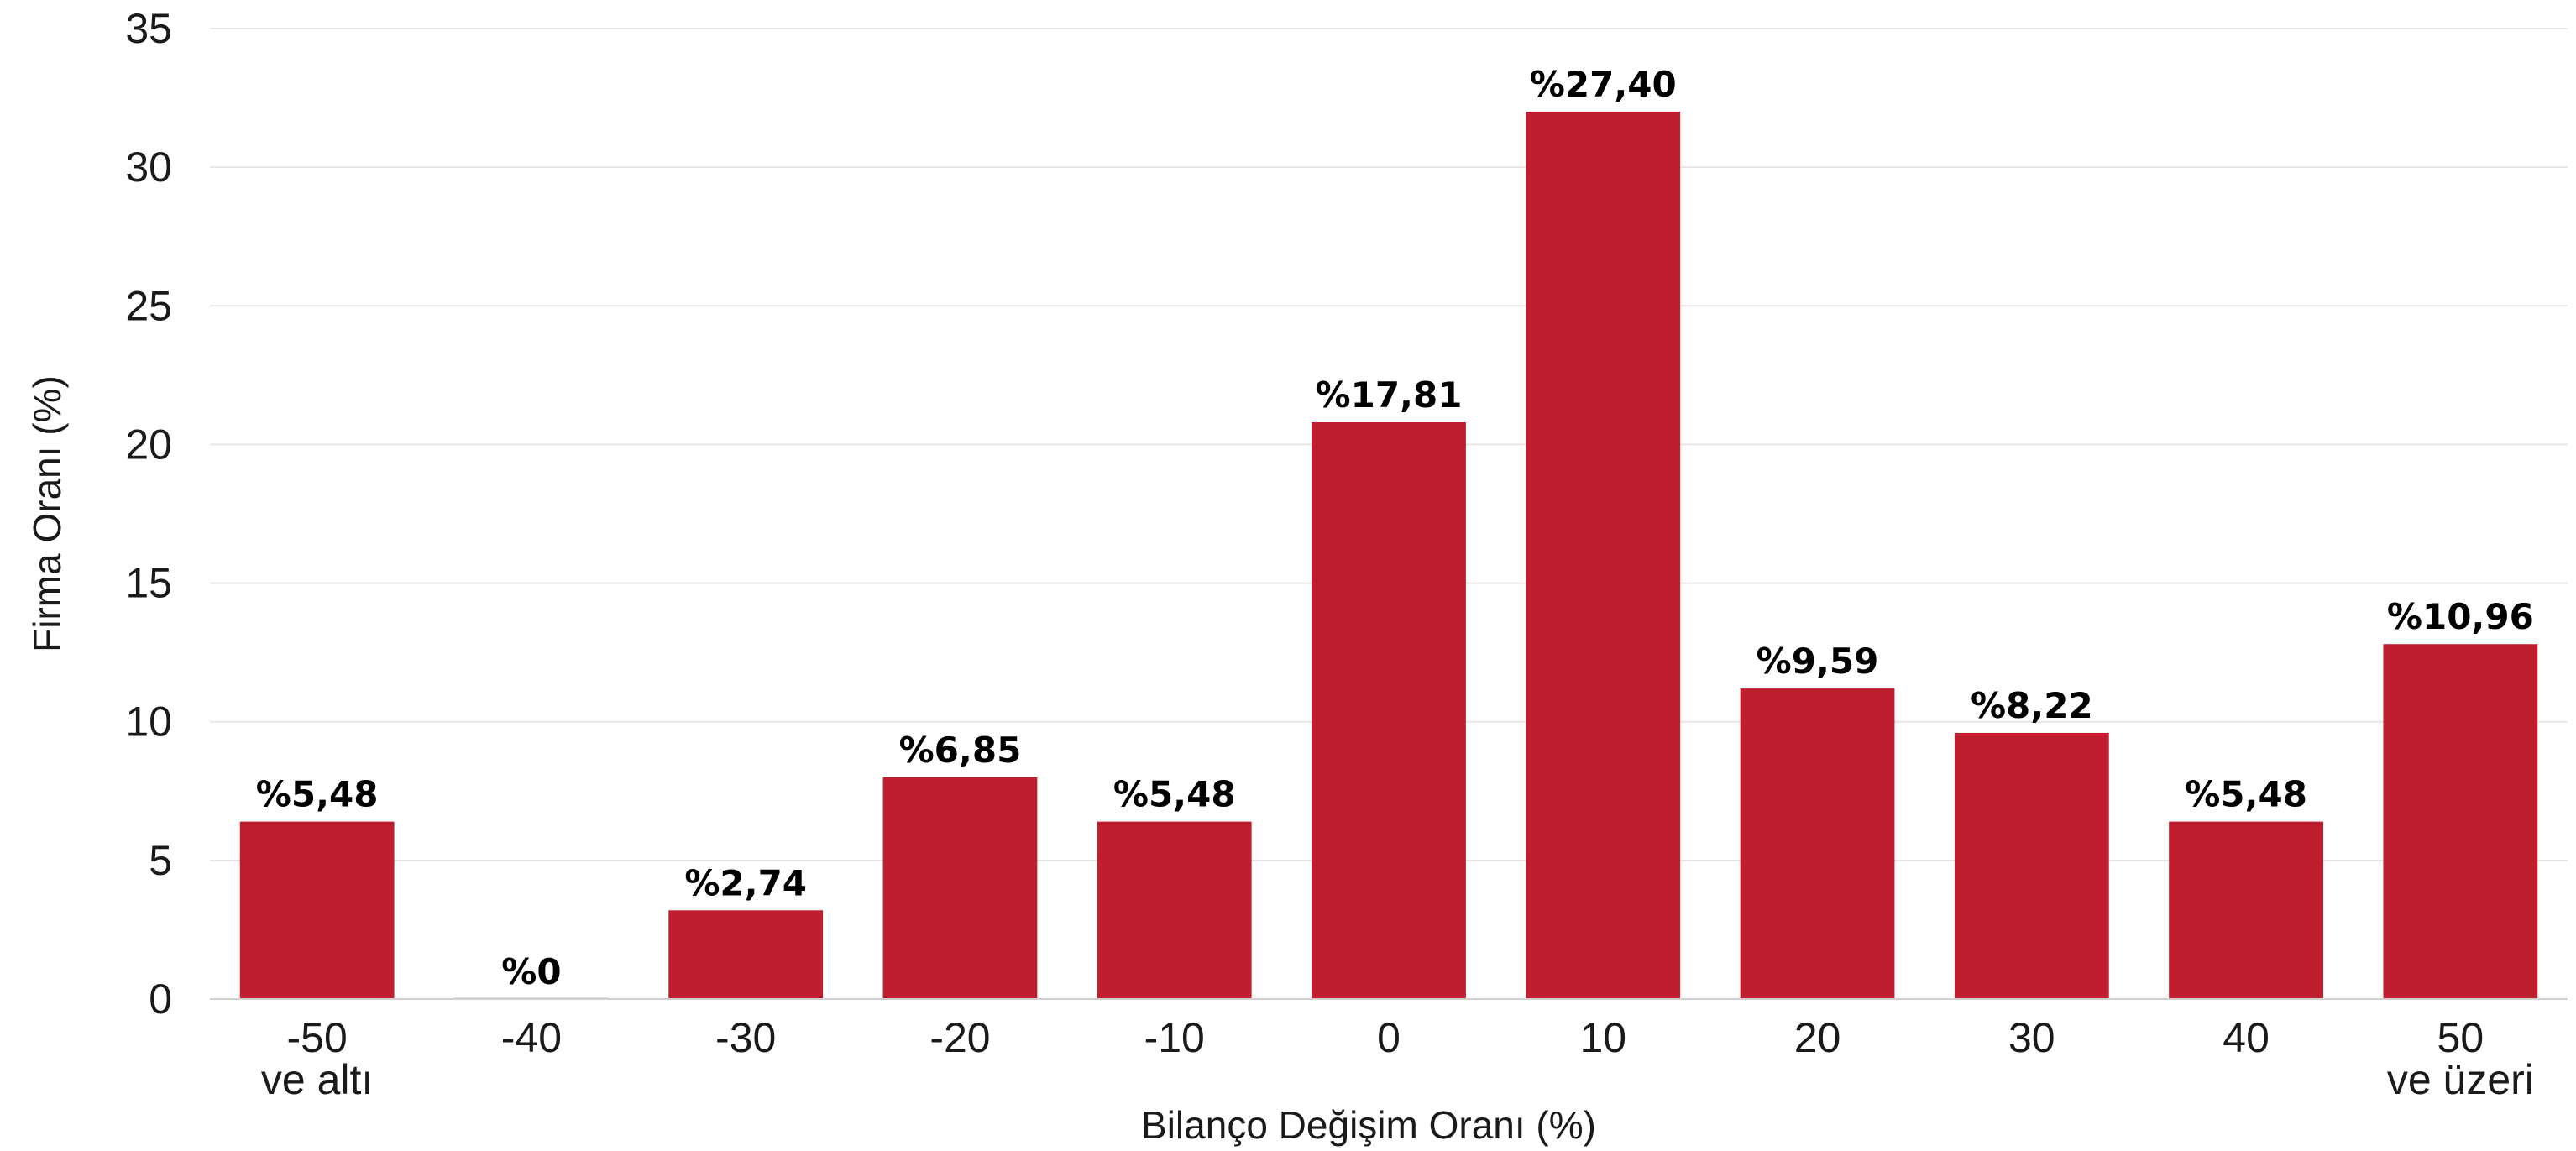  What do you see at coordinates (1818, 661) in the screenshot?
I see `data-label: %9,59` at bounding box center [1818, 661].